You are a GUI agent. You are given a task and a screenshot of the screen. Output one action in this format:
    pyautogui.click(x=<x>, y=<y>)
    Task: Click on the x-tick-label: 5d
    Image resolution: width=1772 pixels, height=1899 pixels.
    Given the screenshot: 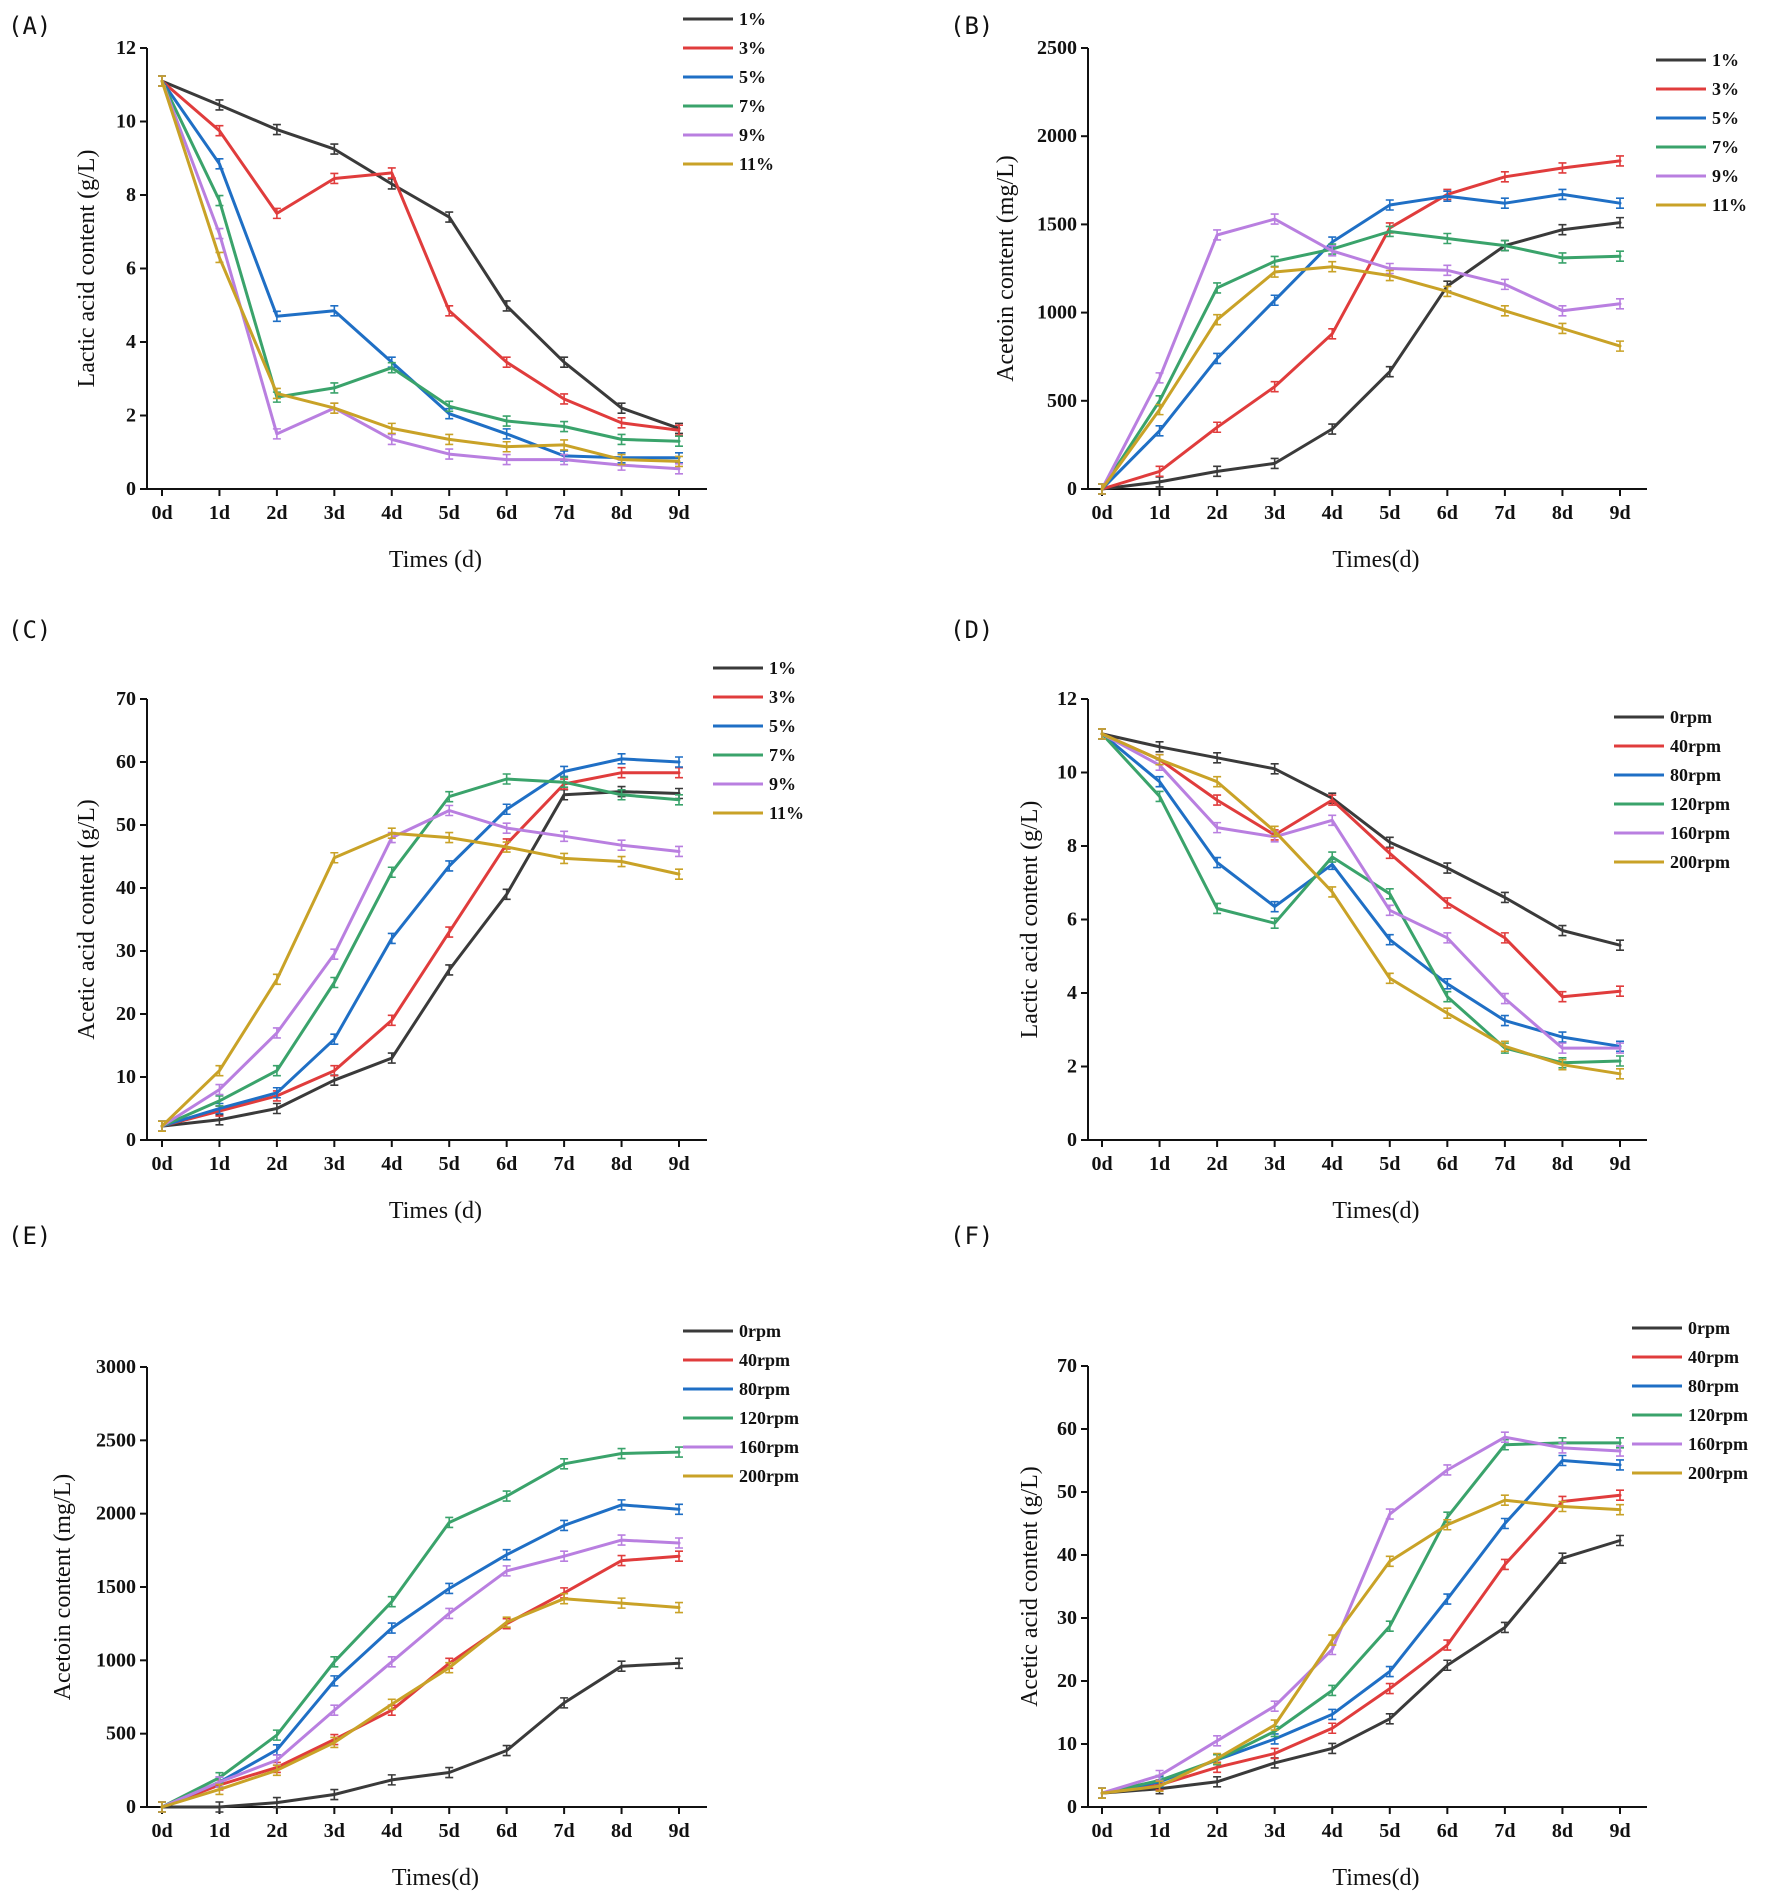 What is the action you would take?
    pyautogui.click(x=1389, y=1831)
    